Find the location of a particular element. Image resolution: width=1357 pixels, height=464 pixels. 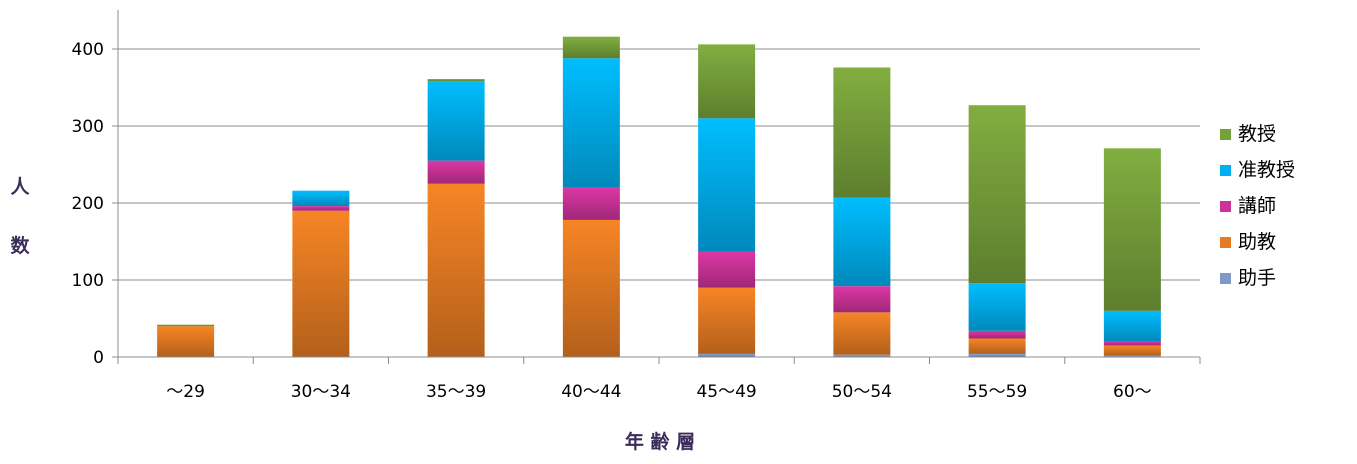

y-tick-label: 100 is located at coordinates (88, 281).